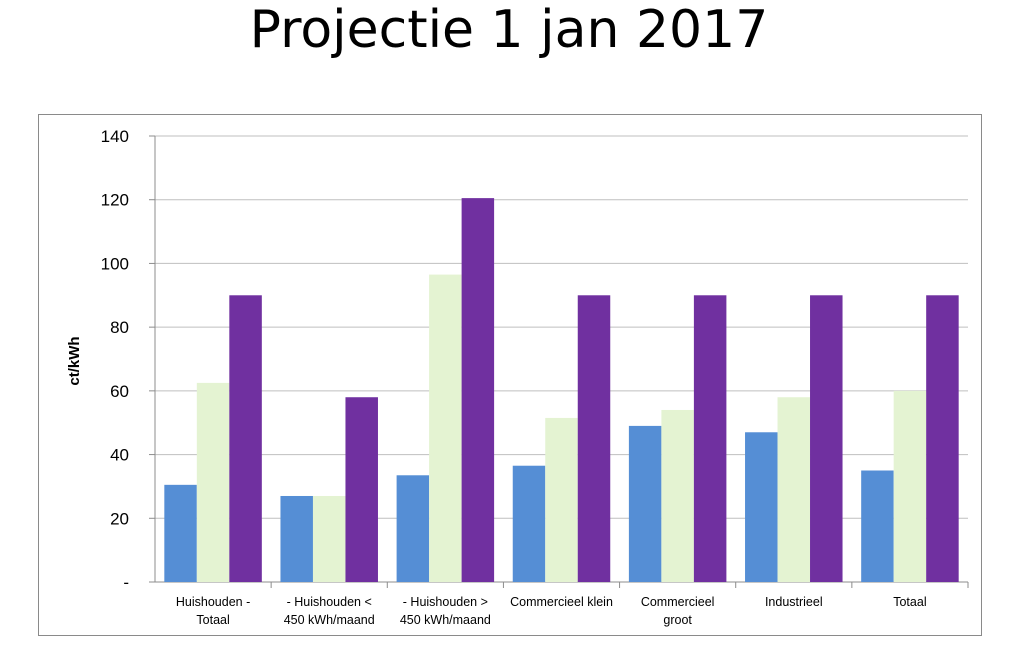  What do you see at coordinates (115, 200) in the screenshot?
I see `y-tick-label: 120` at bounding box center [115, 200].